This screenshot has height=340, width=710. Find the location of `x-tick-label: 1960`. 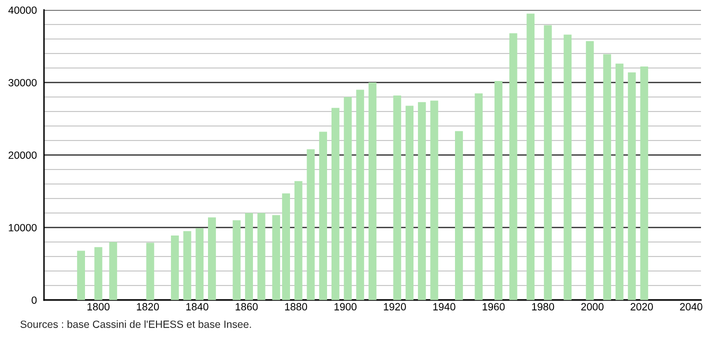

x-tick-label: 1960 is located at coordinates (493, 306).